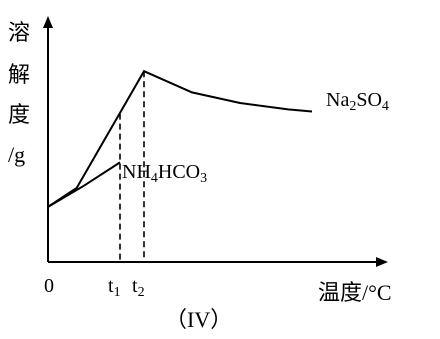 This screenshot has width=440, height=339. Describe the element at coordinates (16, 154) in the screenshot. I see `y-axis-label-part: /g` at that location.